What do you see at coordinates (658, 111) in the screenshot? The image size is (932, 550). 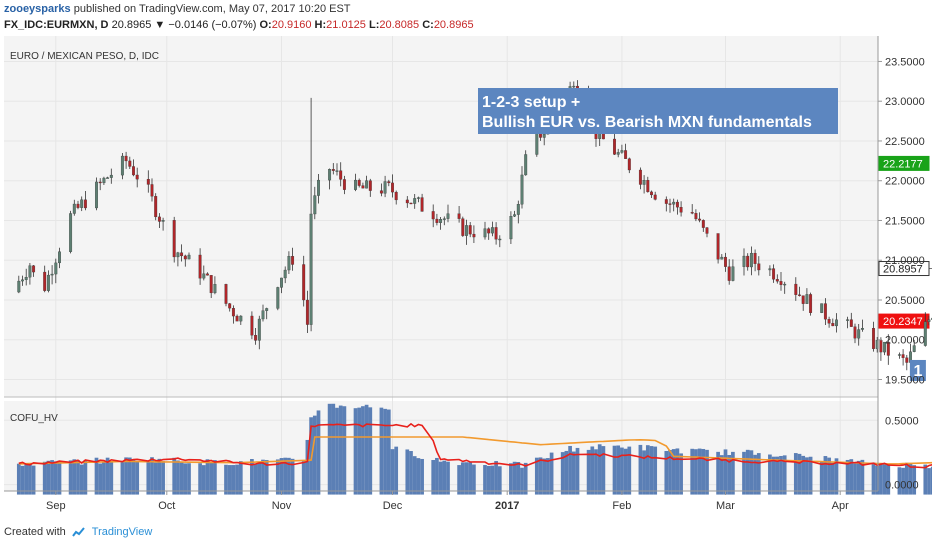 I see `setup-annotation-box` at bounding box center [658, 111].